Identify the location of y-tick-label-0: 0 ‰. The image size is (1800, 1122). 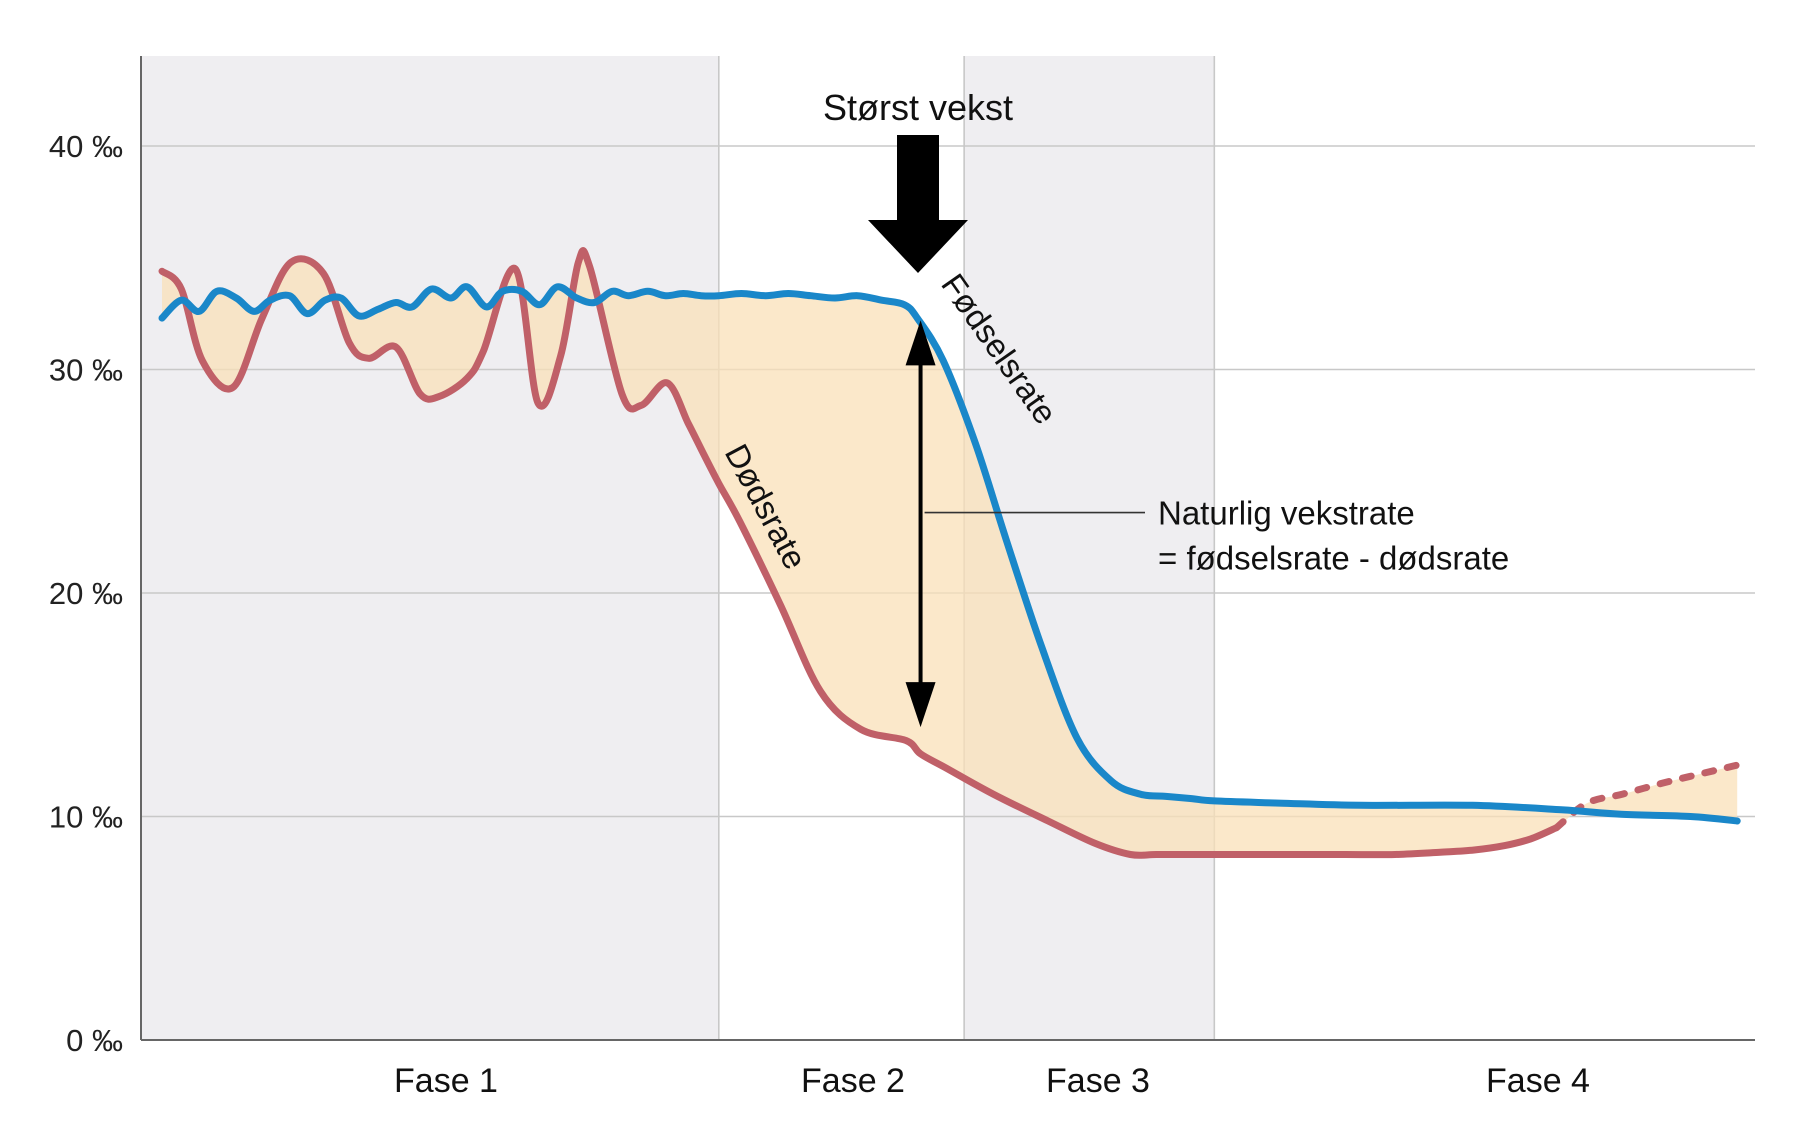
(94, 1040).